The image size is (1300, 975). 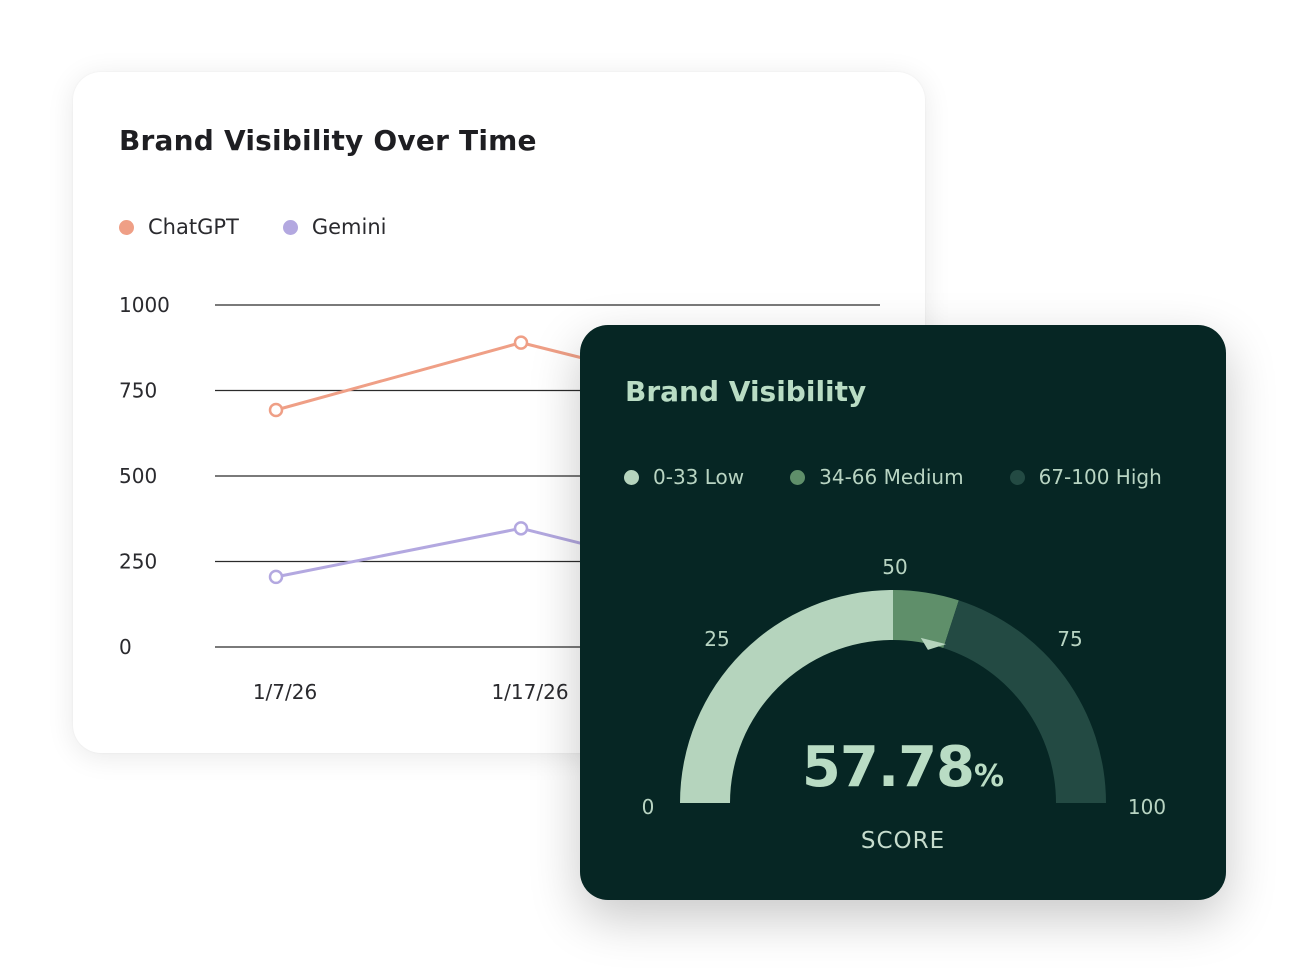 I want to click on gauge-plot, so click(x=893, y=696).